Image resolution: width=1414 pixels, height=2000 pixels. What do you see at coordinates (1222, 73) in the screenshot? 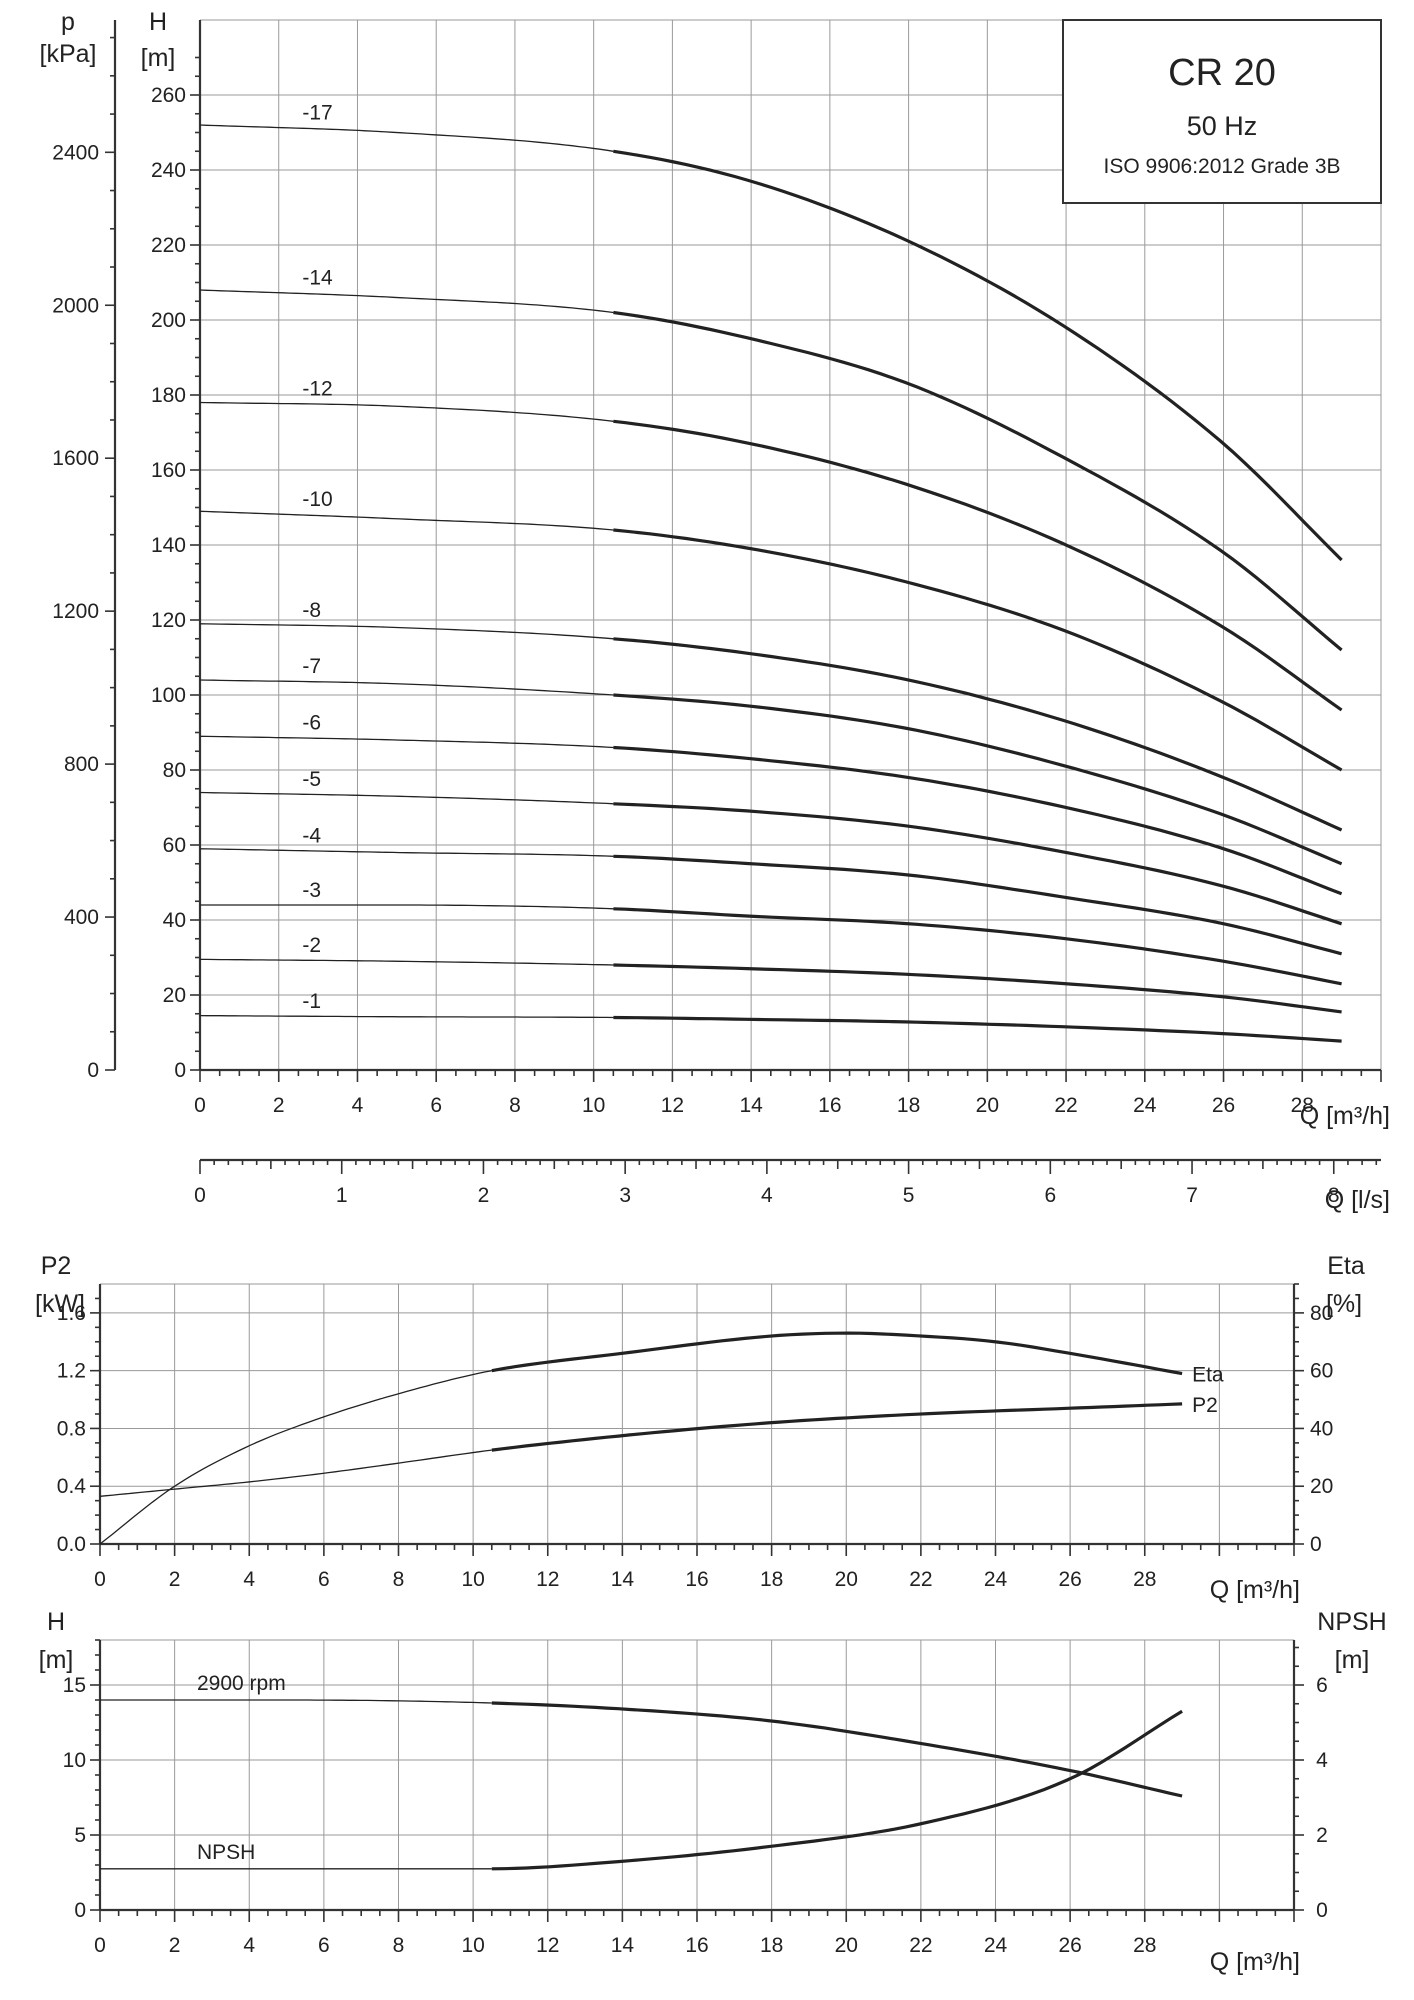
I see `chart-title: CR 20` at bounding box center [1222, 73].